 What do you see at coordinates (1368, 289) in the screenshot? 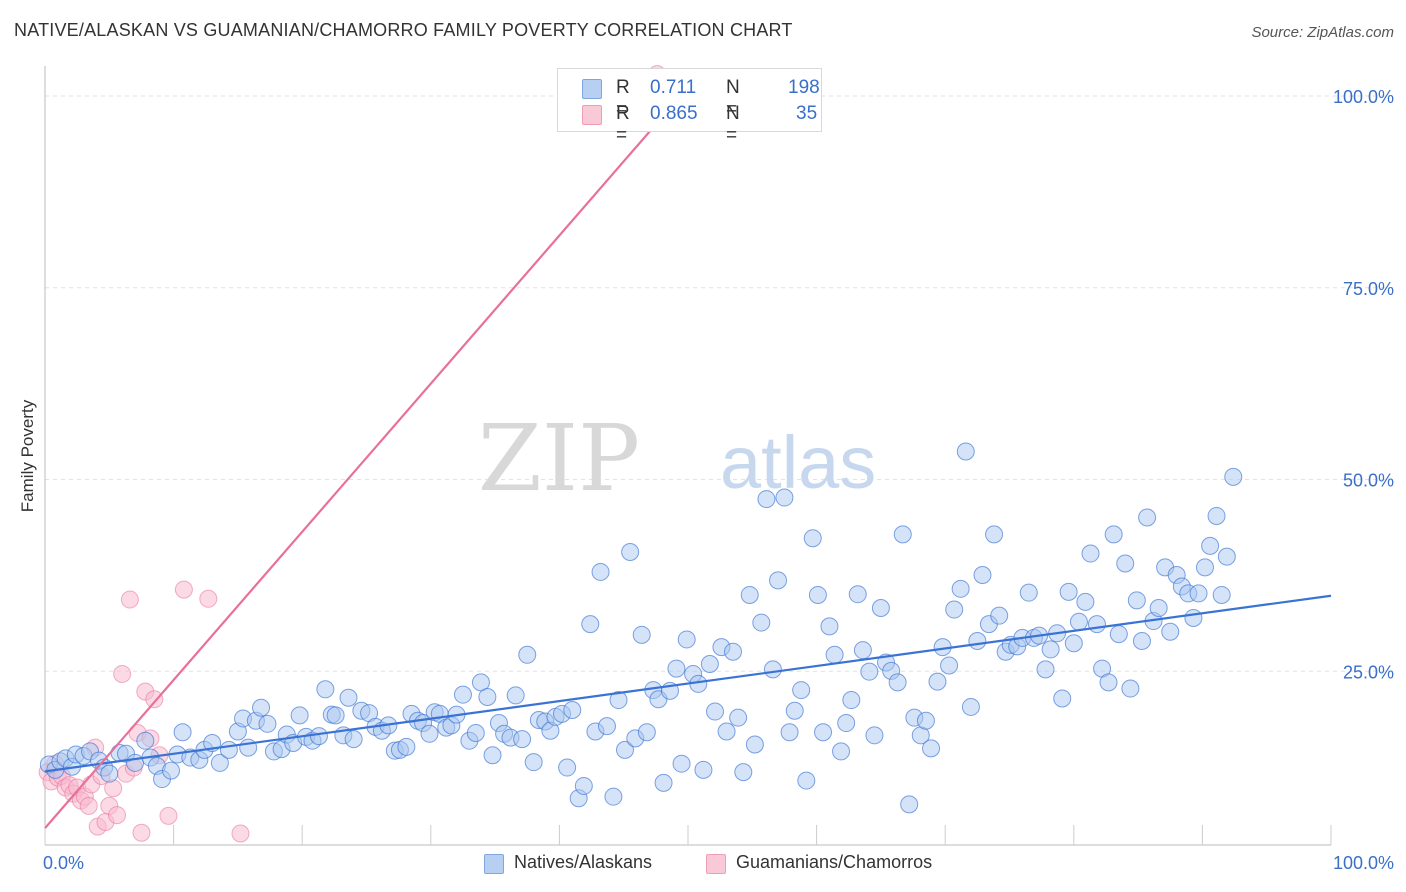
I see `y-tick-label: 75.0%` at bounding box center [1368, 289].